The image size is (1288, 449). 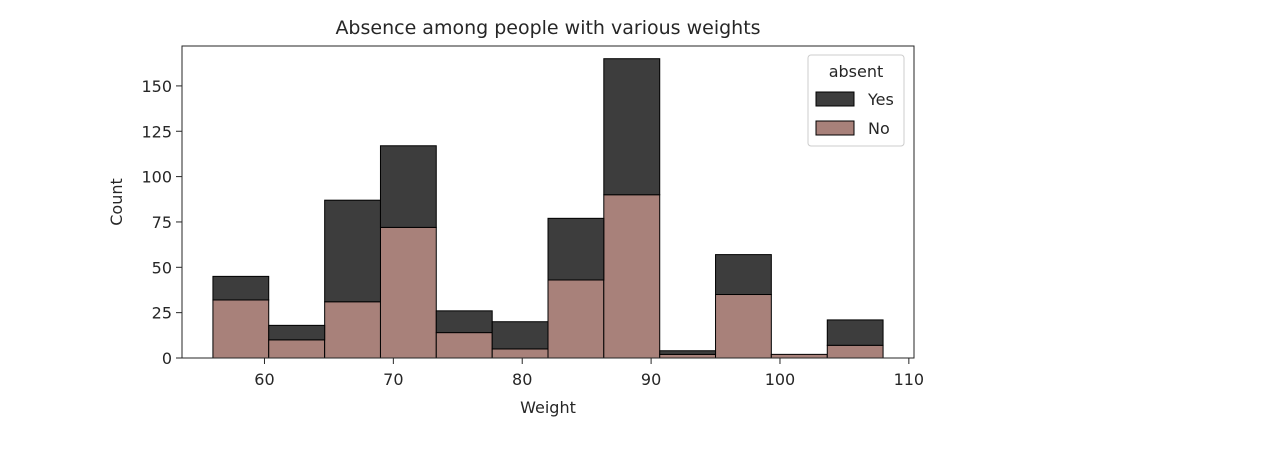 I want to click on y-tick-label: 100, so click(x=156, y=177).